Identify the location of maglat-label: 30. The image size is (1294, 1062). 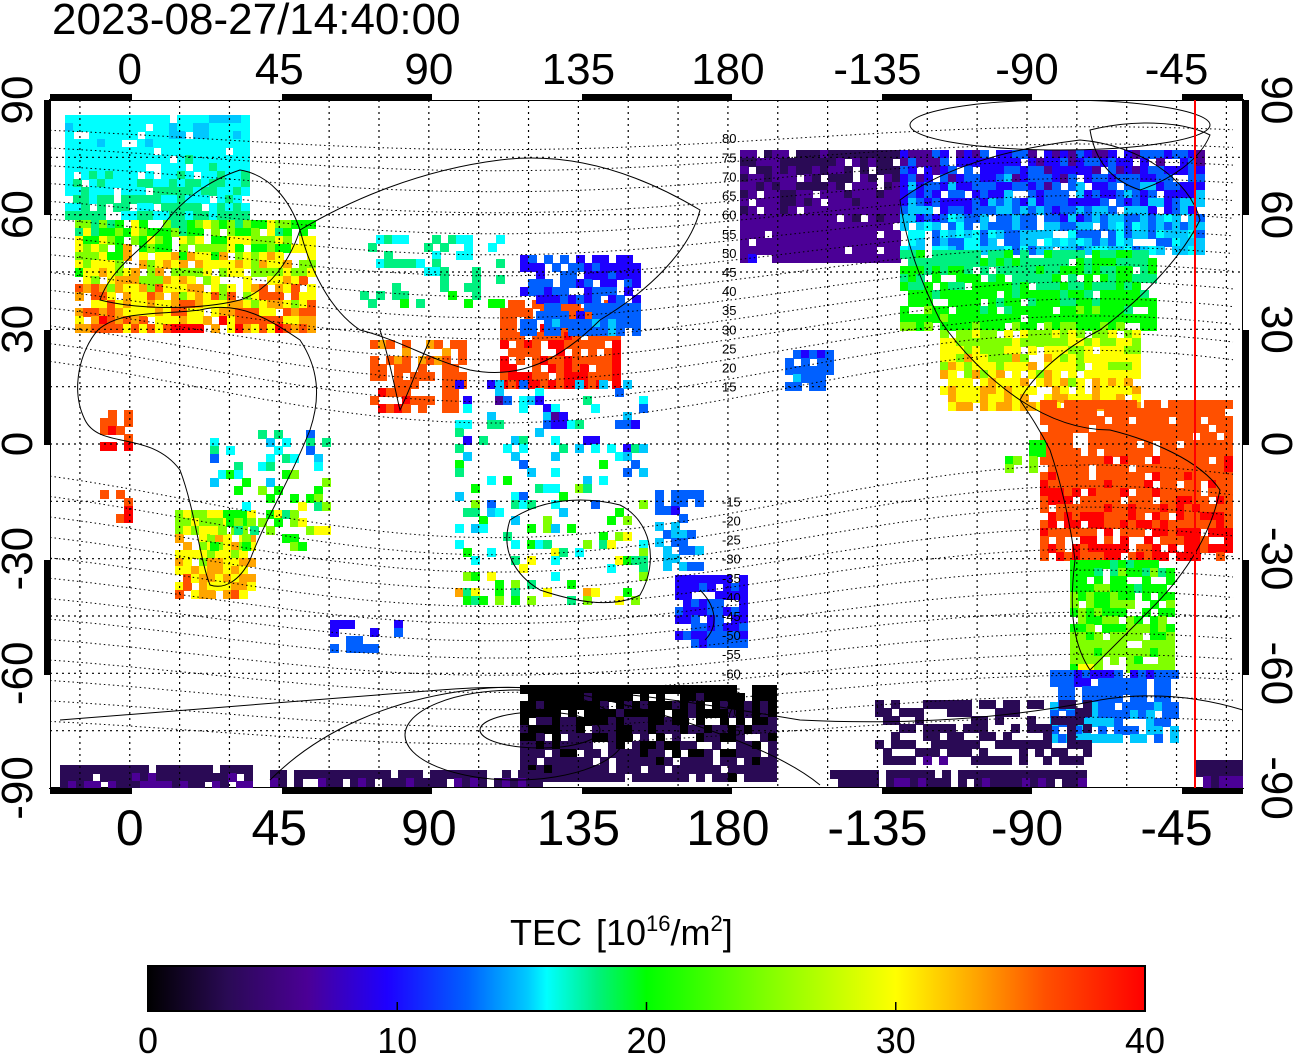
(729, 329).